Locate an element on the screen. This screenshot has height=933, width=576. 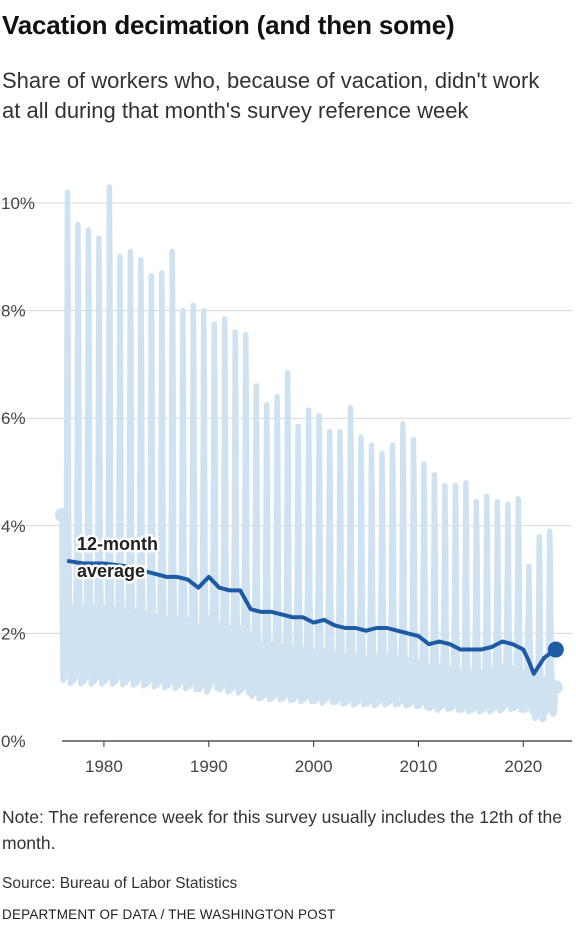
y-tick-label: 8% is located at coordinates (13, 311).